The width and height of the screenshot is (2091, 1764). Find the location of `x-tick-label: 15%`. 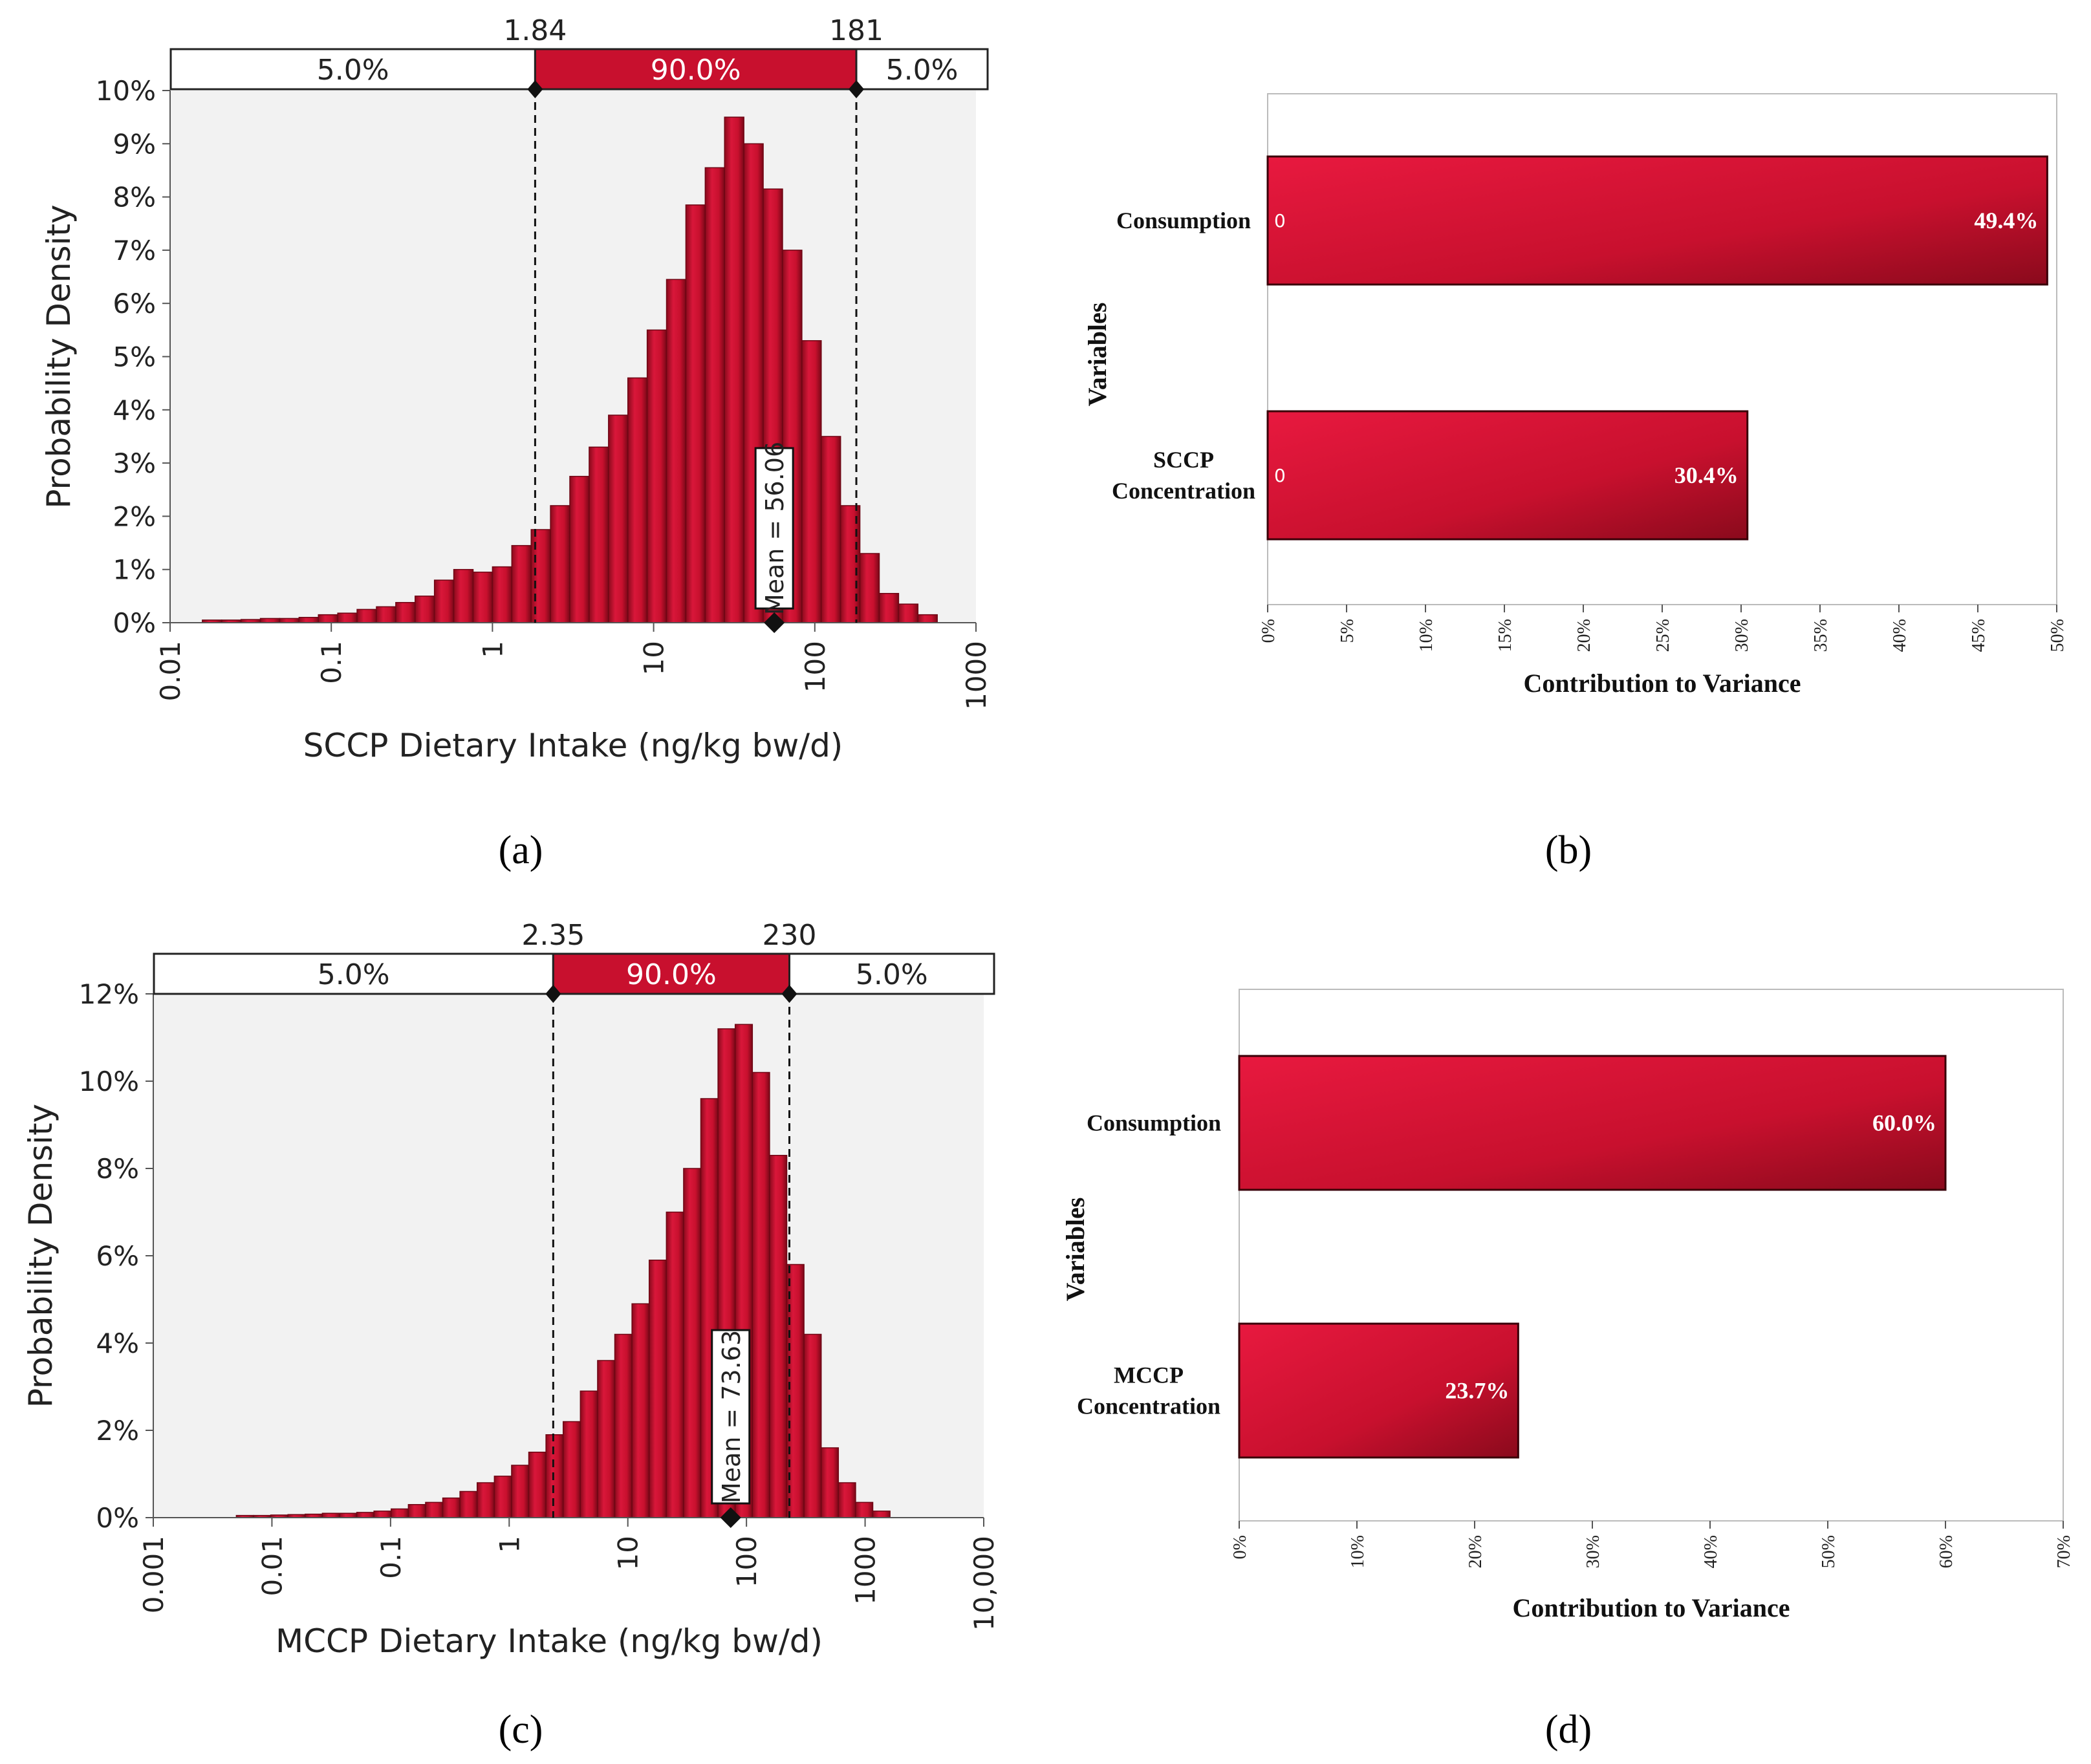

x-tick-label: 15% is located at coordinates (1505, 635).